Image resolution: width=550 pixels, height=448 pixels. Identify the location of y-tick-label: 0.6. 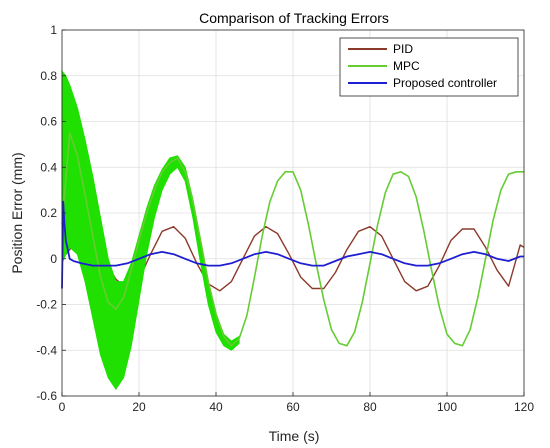
(48, 122).